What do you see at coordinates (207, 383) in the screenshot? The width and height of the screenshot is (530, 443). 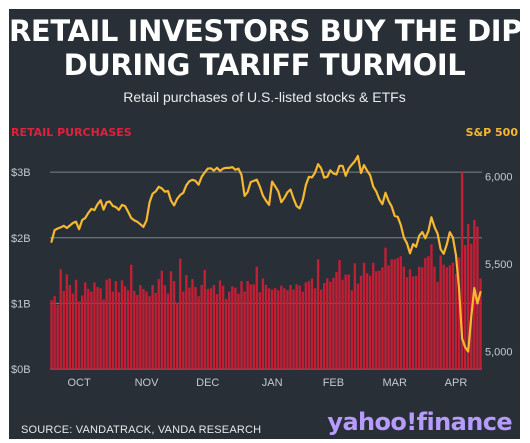 I see `x-tick-label: DEC` at bounding box center [207, 383].